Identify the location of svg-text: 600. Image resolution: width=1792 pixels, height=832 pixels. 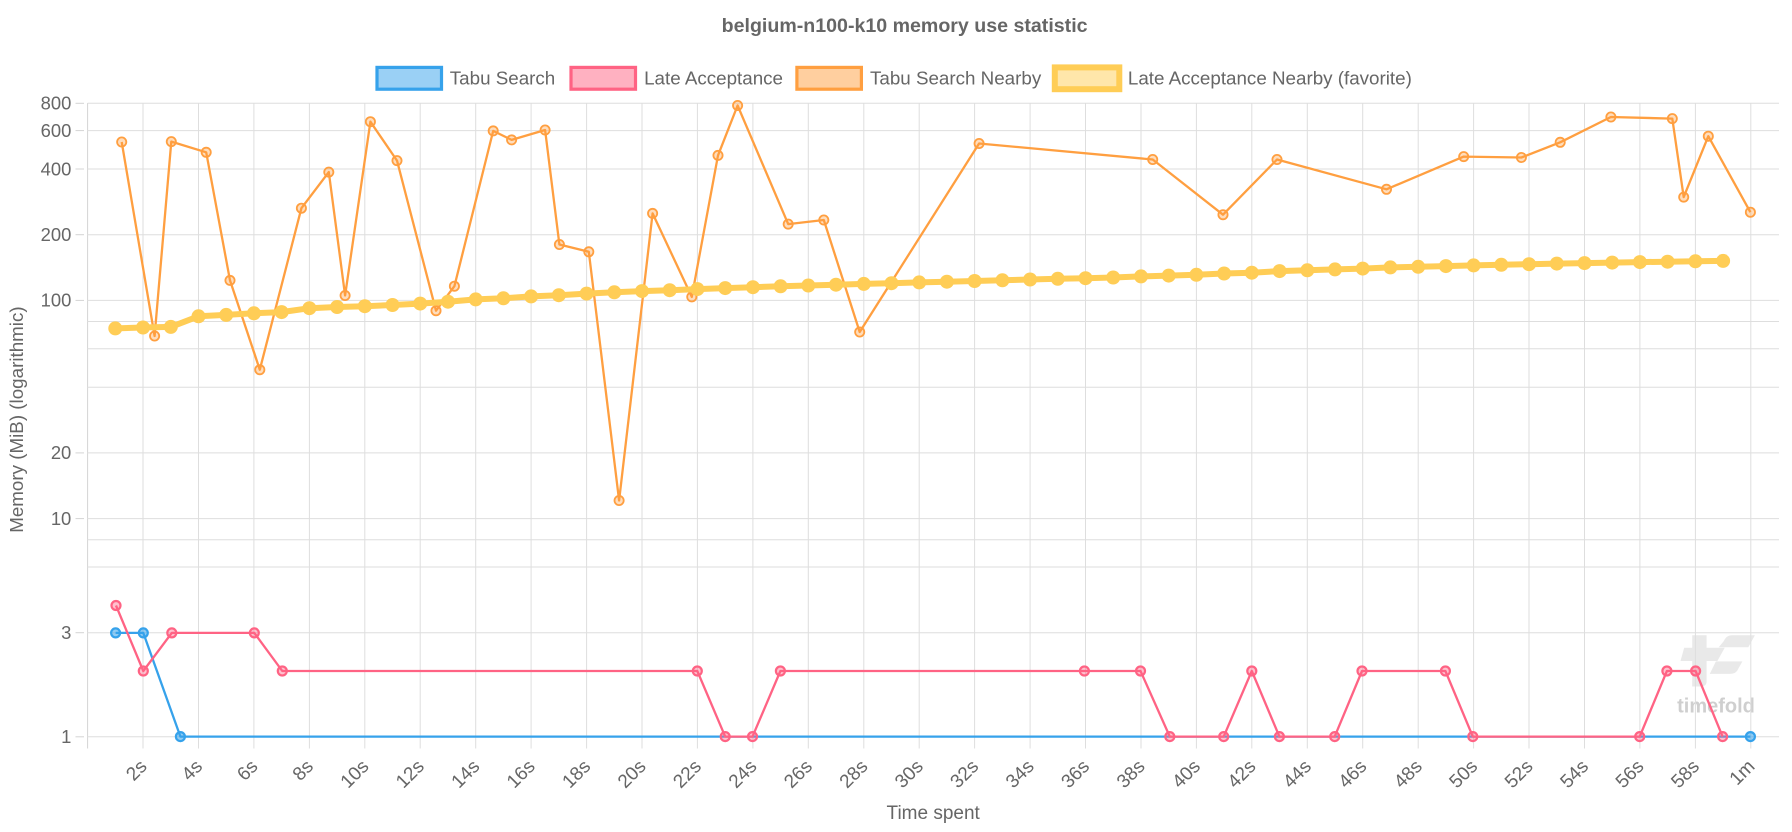
(56, 130).